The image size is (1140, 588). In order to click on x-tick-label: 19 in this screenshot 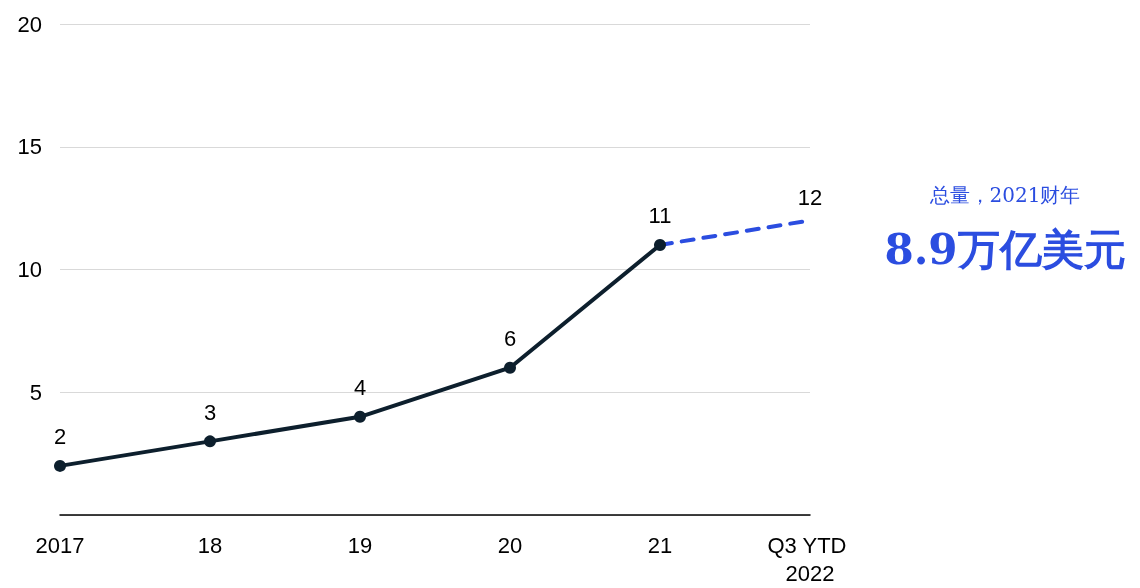, I will do `click(360, 545)`.